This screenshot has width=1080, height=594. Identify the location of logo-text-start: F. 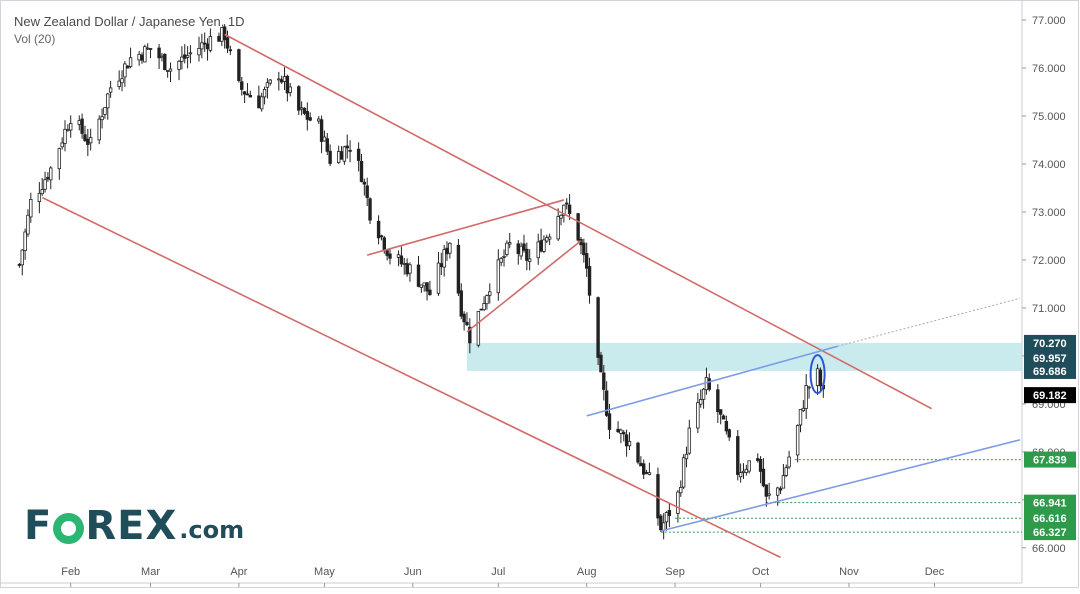
(38, 526).